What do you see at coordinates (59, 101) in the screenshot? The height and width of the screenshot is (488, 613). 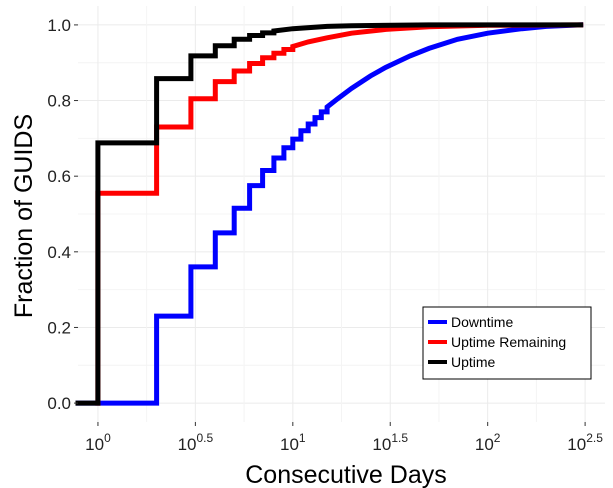 I see `y-tick-label: 0.8` at bounding box center [59, 101].